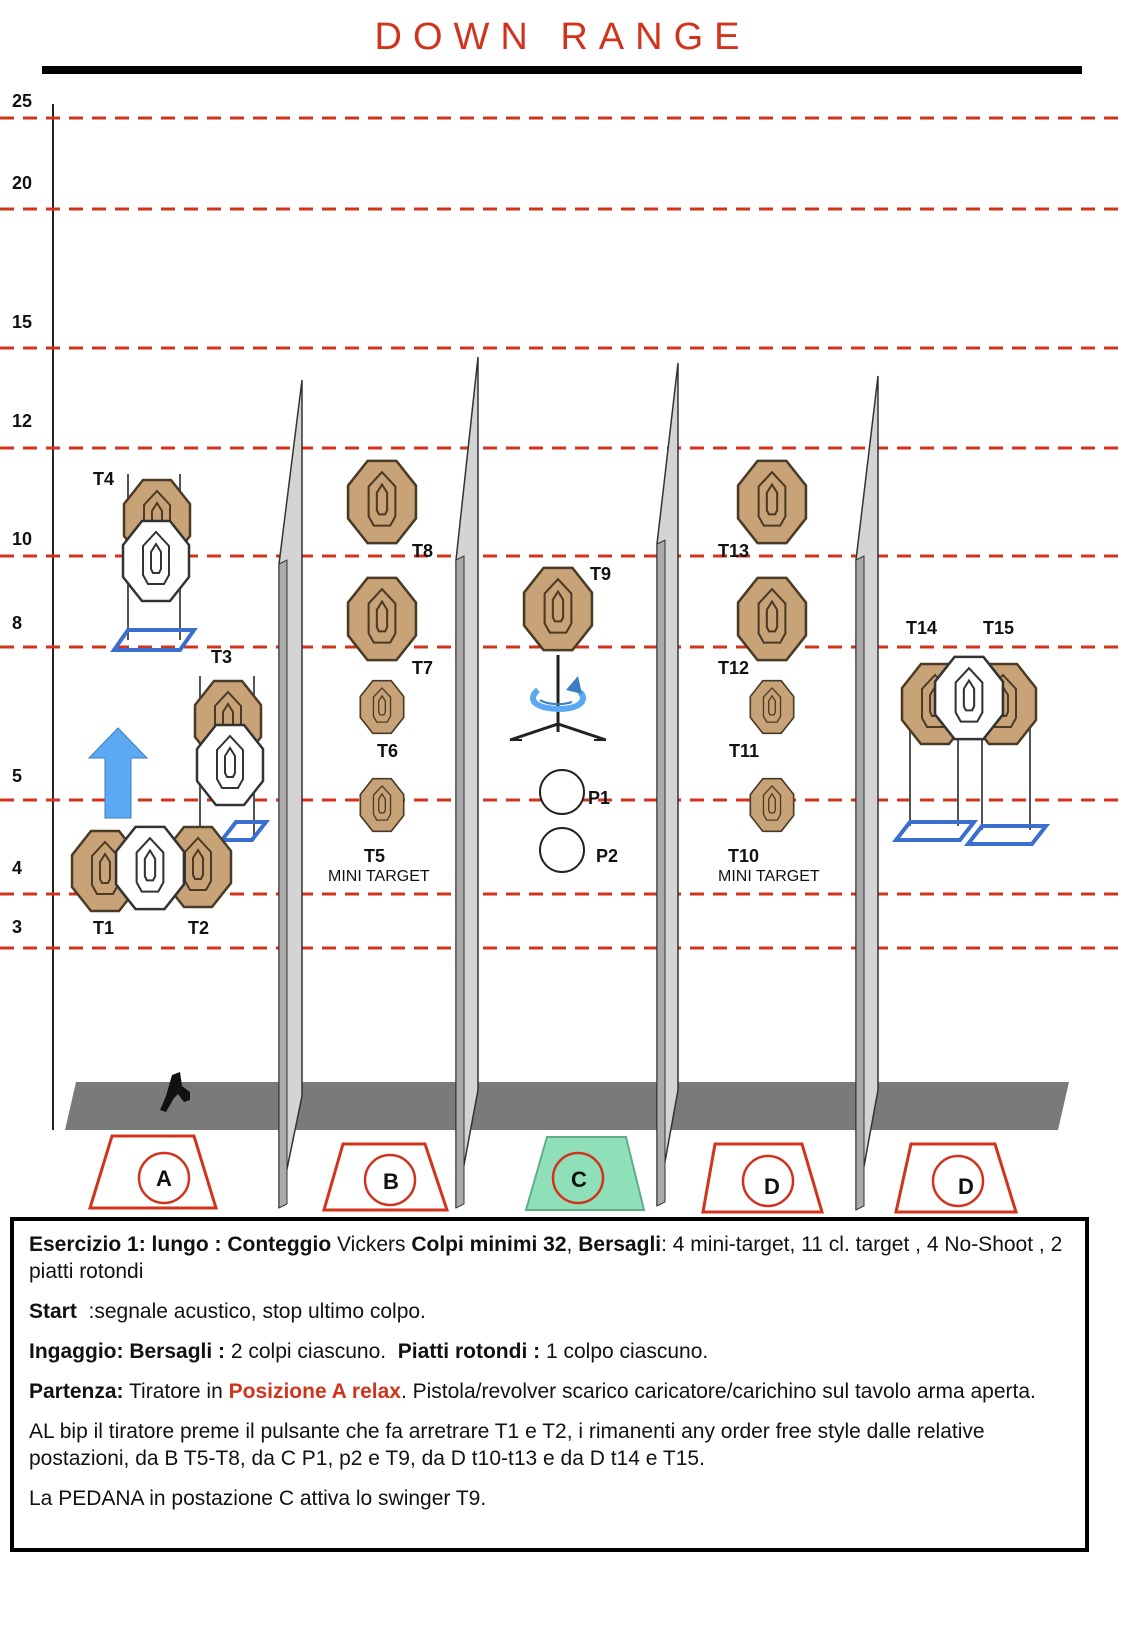 This screenshot has height=1625, width=1125. I want to click on station-c: C, so click(585, 1173).